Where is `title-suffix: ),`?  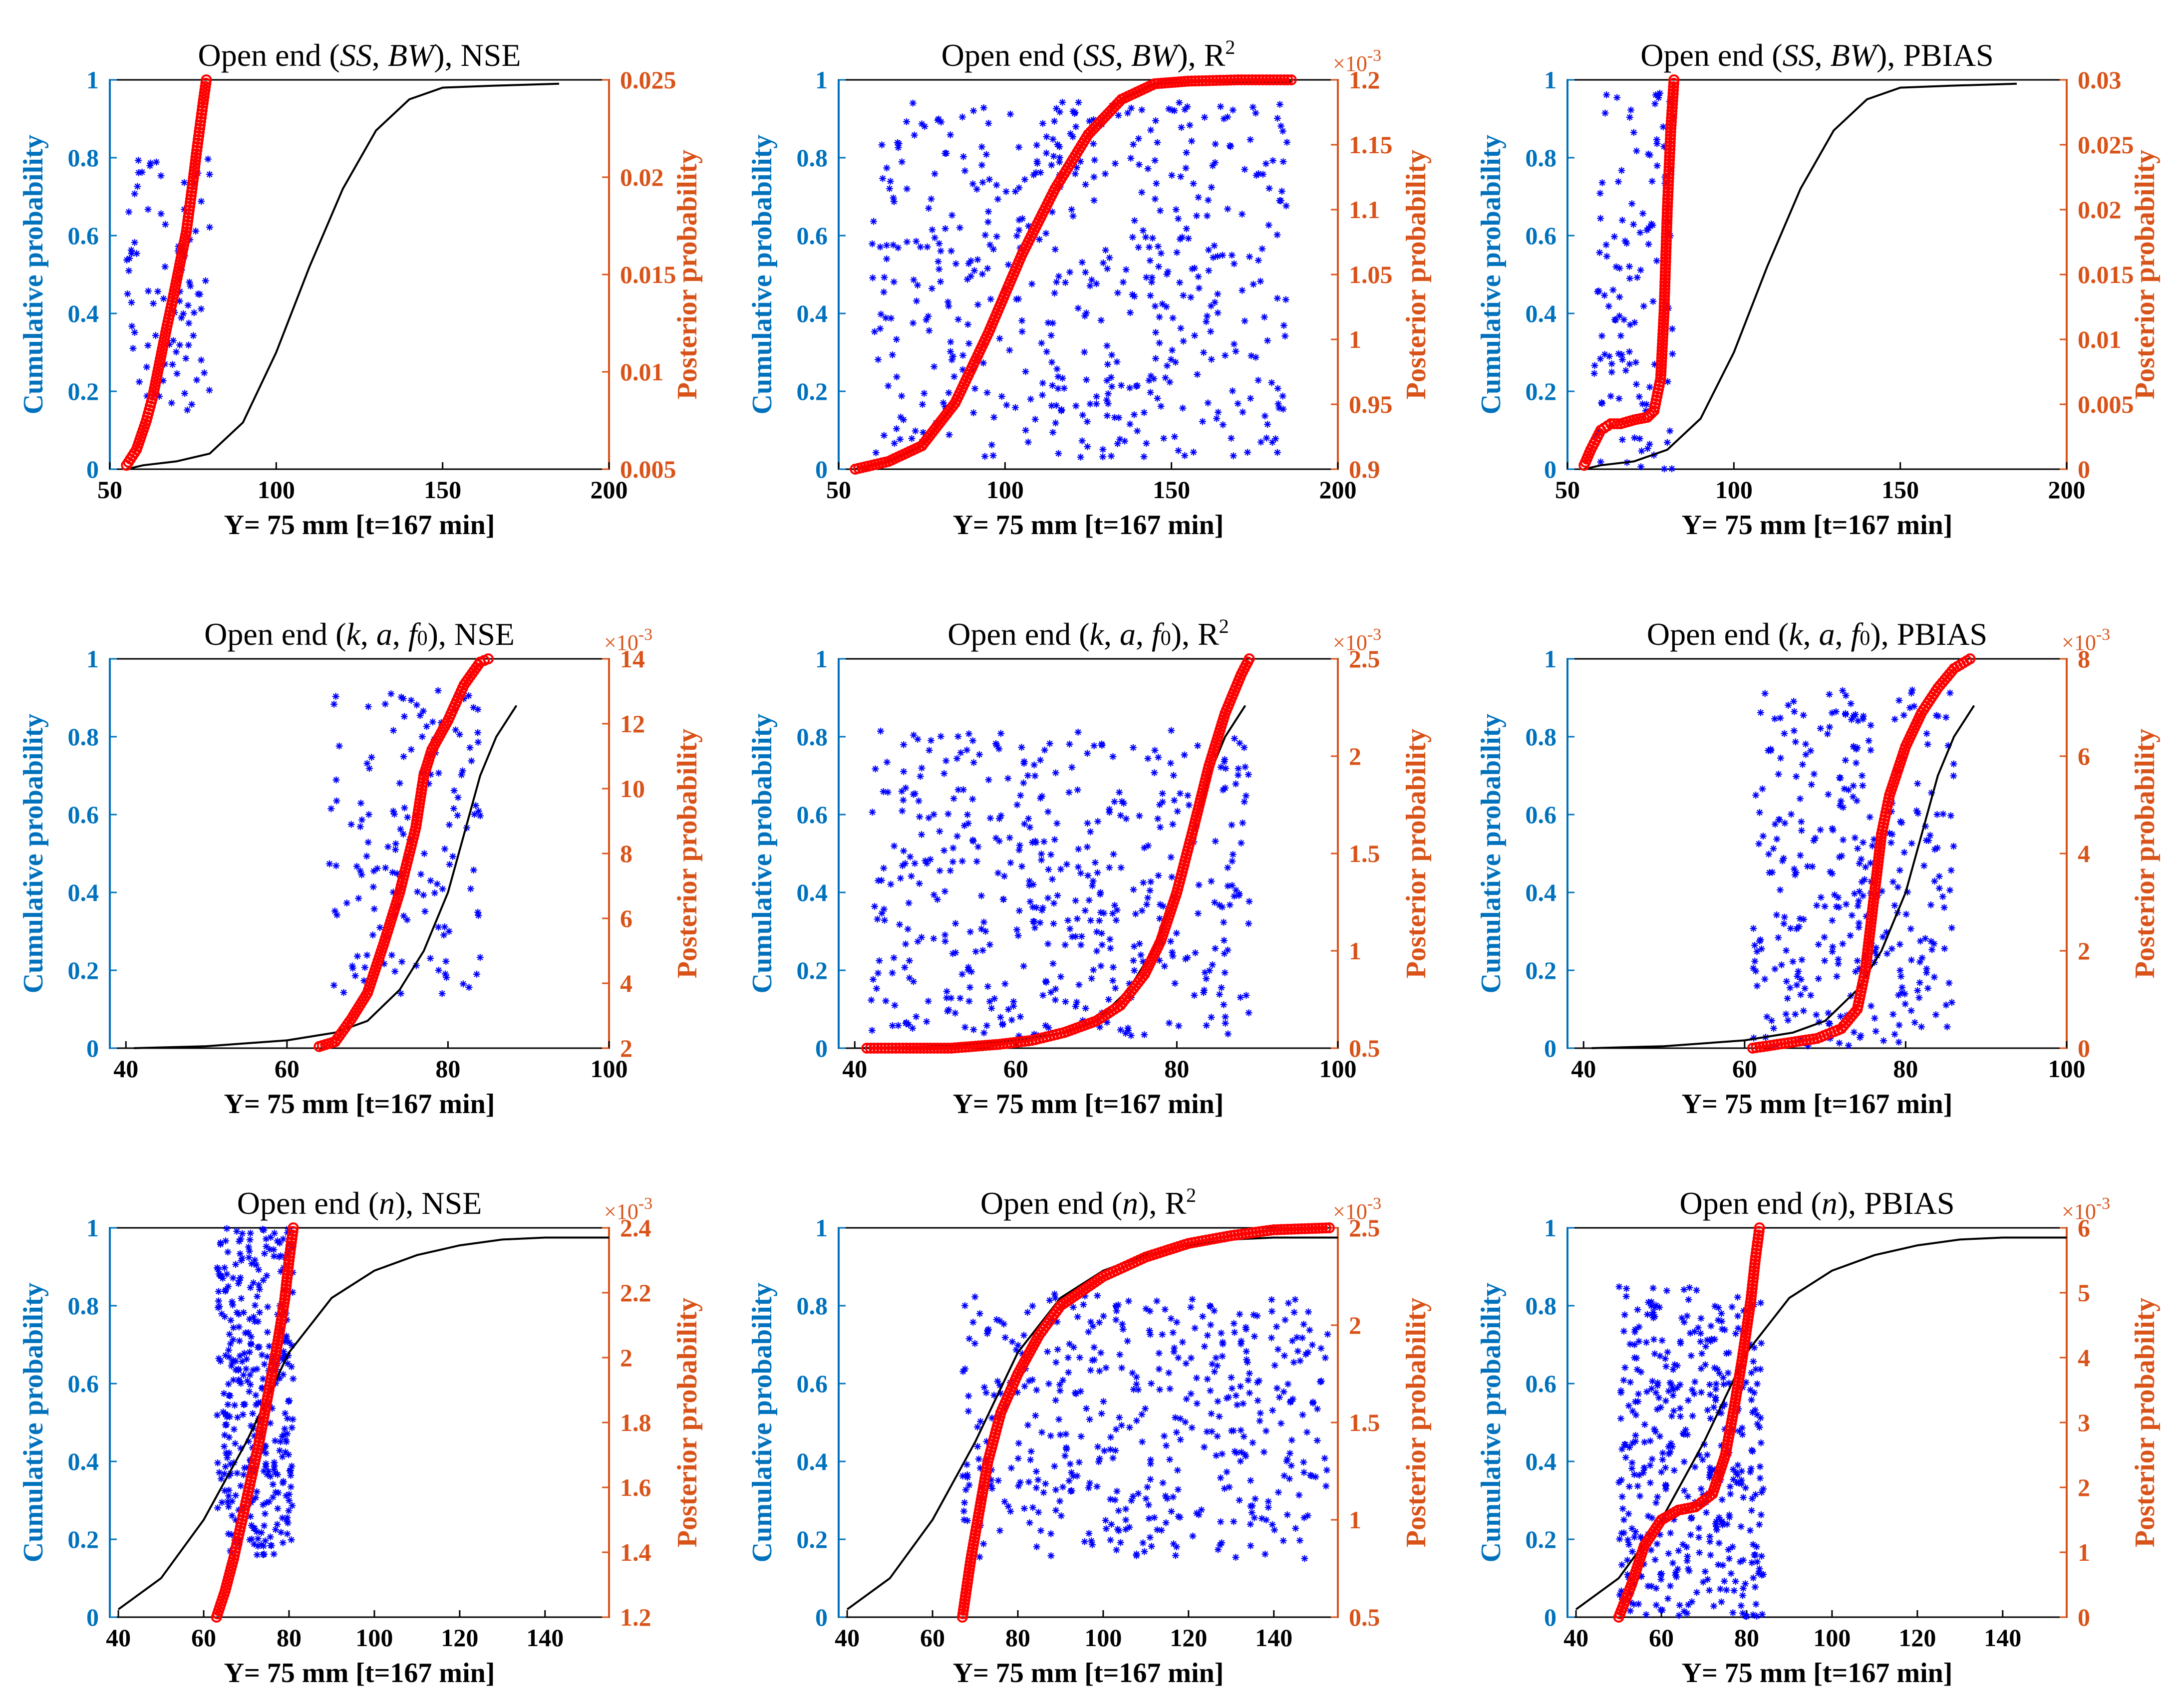
title-suffix: ), is located at coordinates (1883, 634).